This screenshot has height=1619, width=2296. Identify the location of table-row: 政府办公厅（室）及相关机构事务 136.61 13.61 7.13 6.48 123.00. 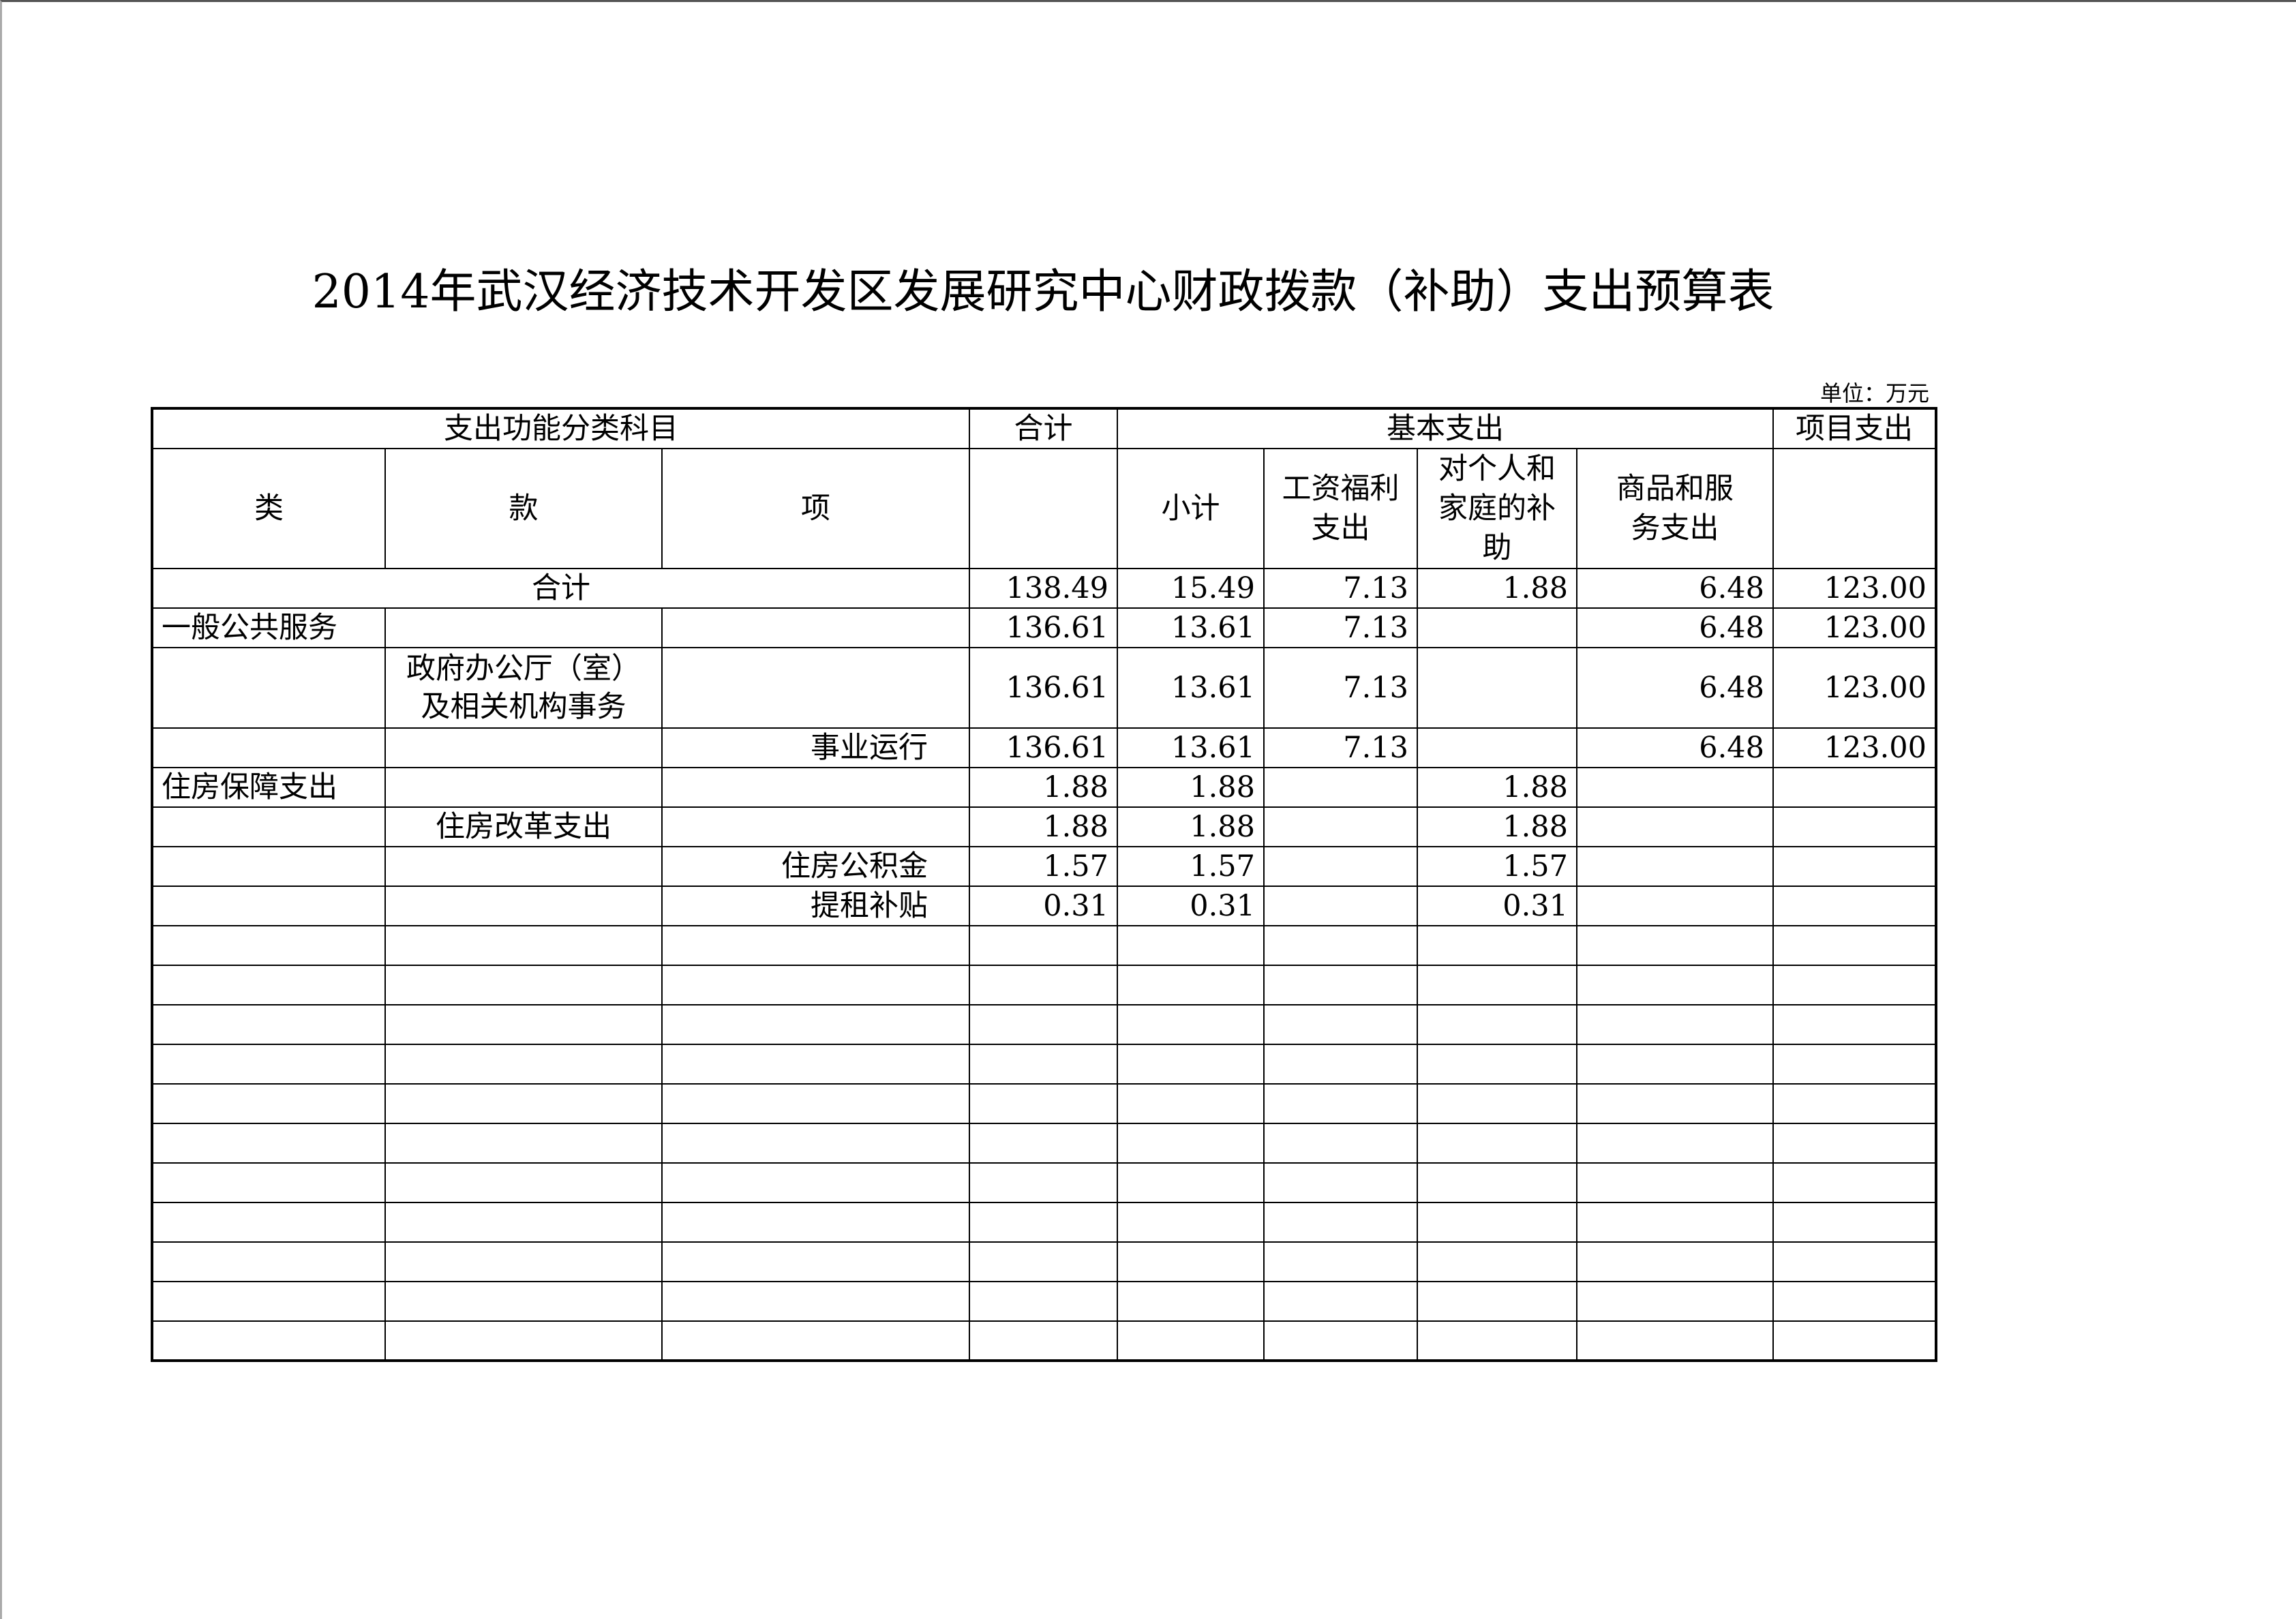
(1044, 688).